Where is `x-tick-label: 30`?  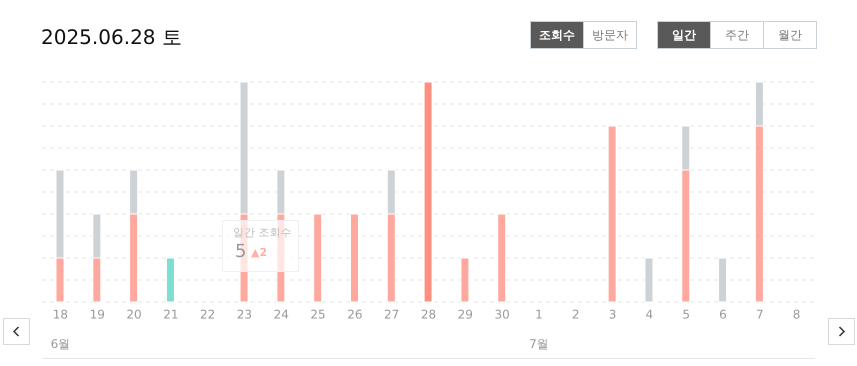 x-tick-label: 30 is located at coordinates (502, 315).